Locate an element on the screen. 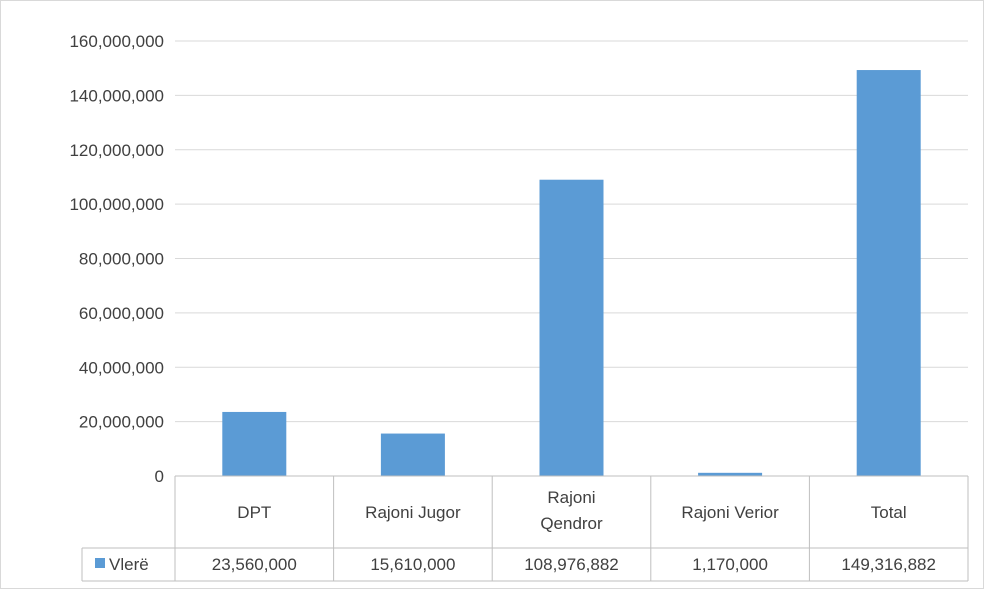 This screenshot has height=589, width=984. y-tick-label: 0 is located at coordinates (159, 476).